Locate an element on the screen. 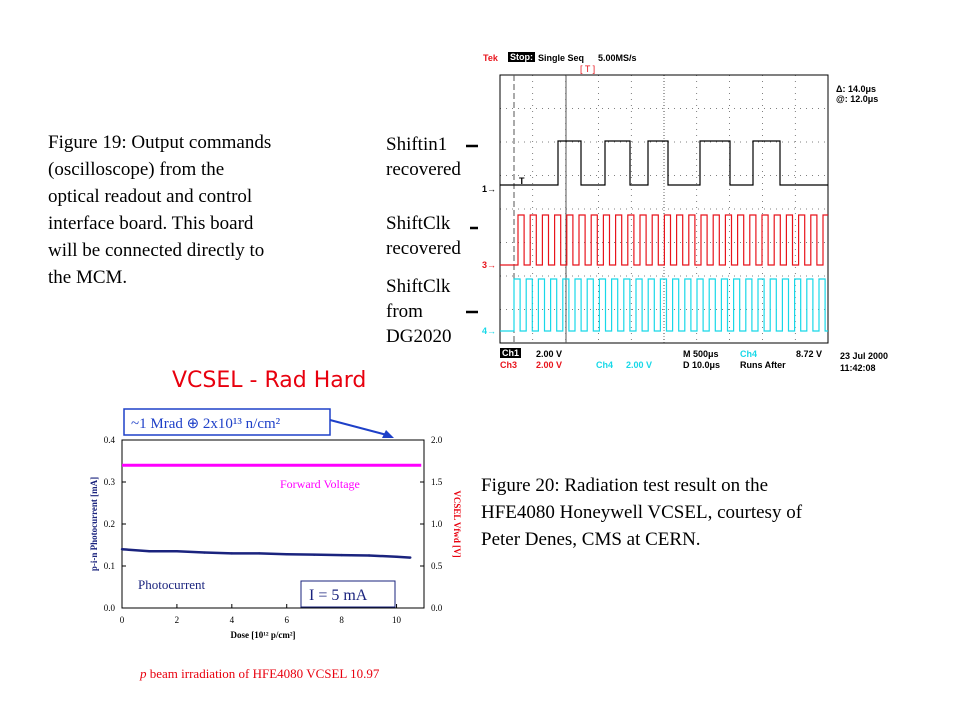  scope-brand: Tek is located at coordinates (490, 58).